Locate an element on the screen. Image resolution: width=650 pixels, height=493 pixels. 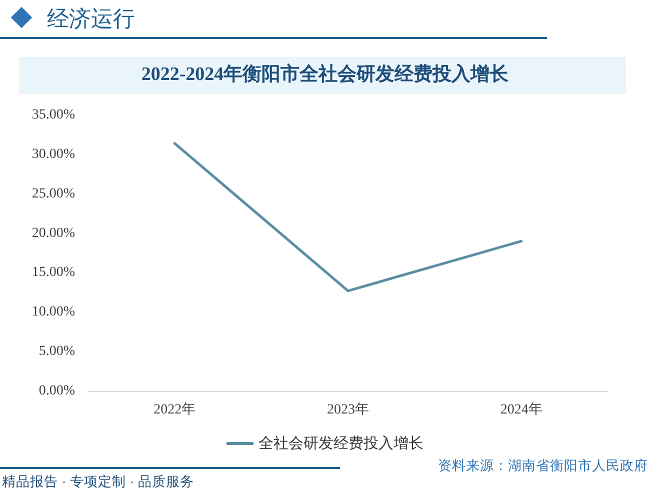
y-tick-label: 25.00% is located at coordinates (54, 194).